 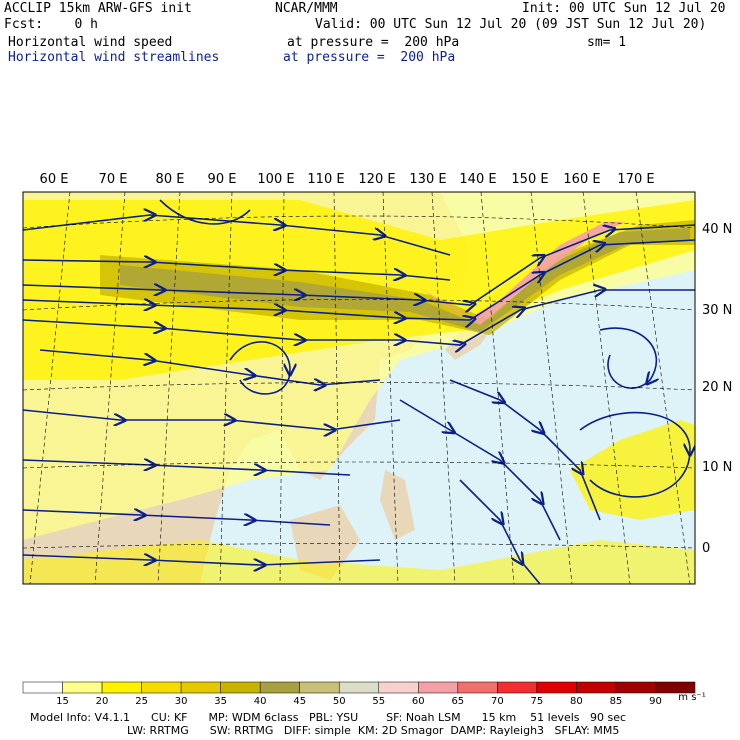 I want to click on init-time: Init: 00 UTC Sun 12 Jul 20, so click(x=624, y=8).